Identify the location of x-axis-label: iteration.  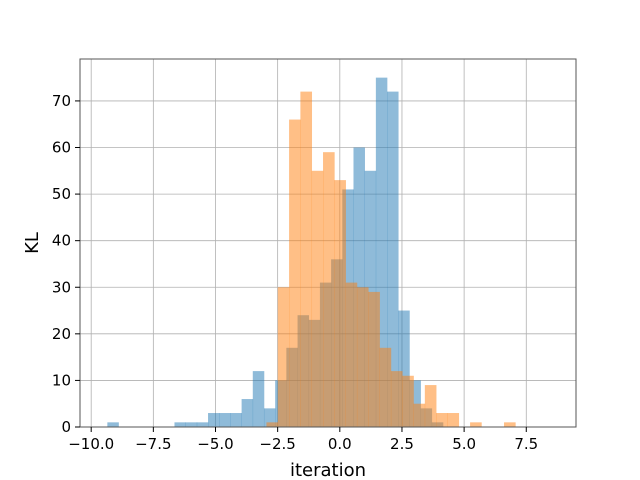
(328, 470).